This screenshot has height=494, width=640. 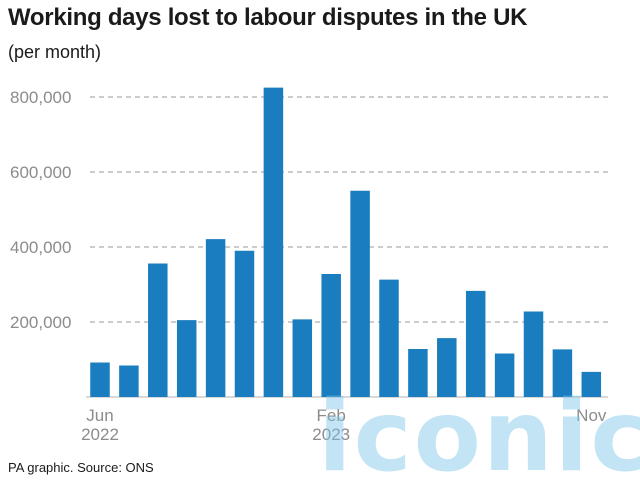 I want to click on y-tick-label: 400,000, so click(x=40, y=247).